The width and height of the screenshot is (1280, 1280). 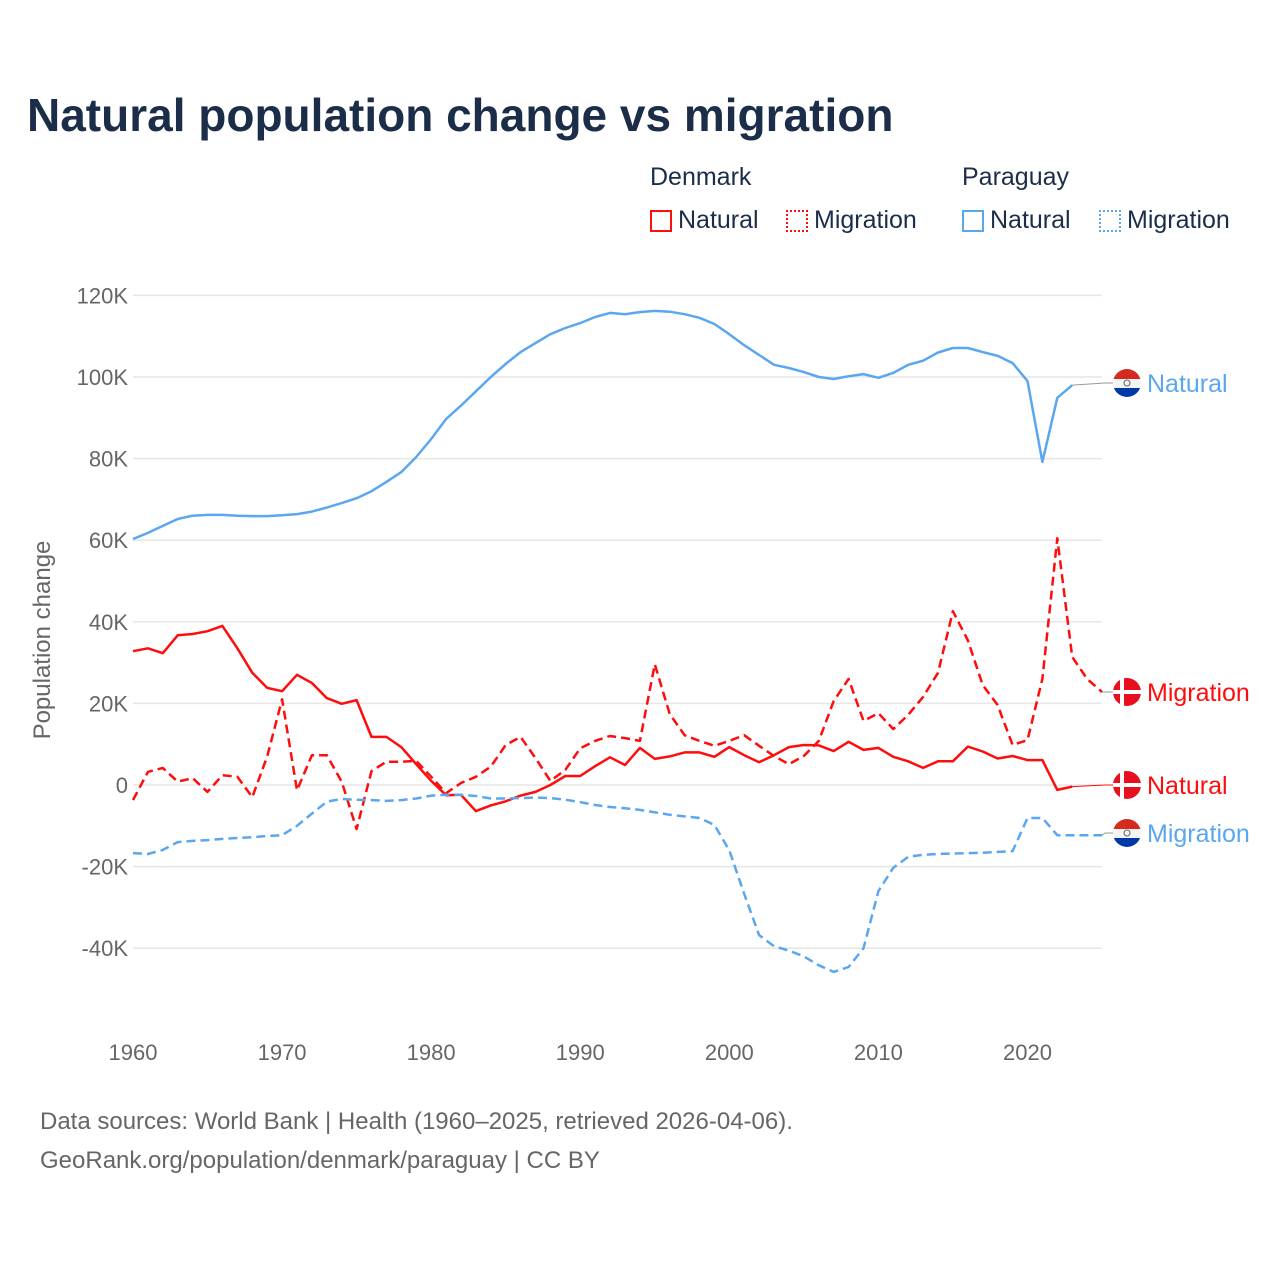 What do you see at coordinates (431, 1052) in the screenshot?
I see `x-tick-label: 1980` at bounding box center [431, 1052].